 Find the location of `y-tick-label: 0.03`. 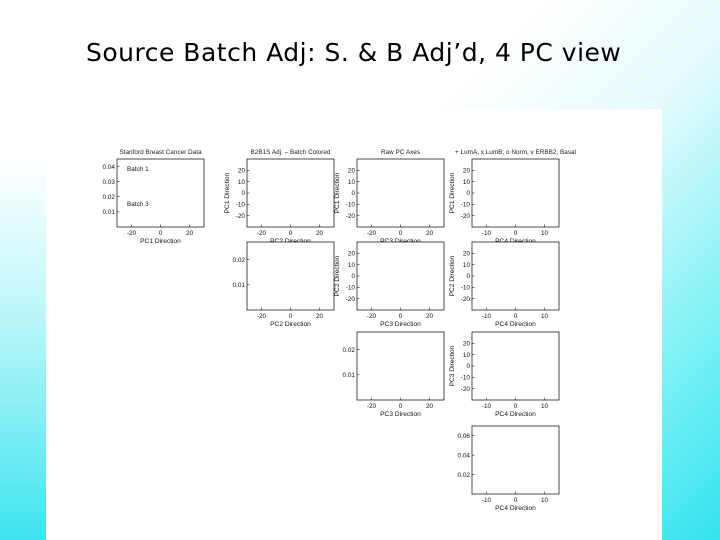

y-tick-label: 0.03 is located at coordinates (109, 182).